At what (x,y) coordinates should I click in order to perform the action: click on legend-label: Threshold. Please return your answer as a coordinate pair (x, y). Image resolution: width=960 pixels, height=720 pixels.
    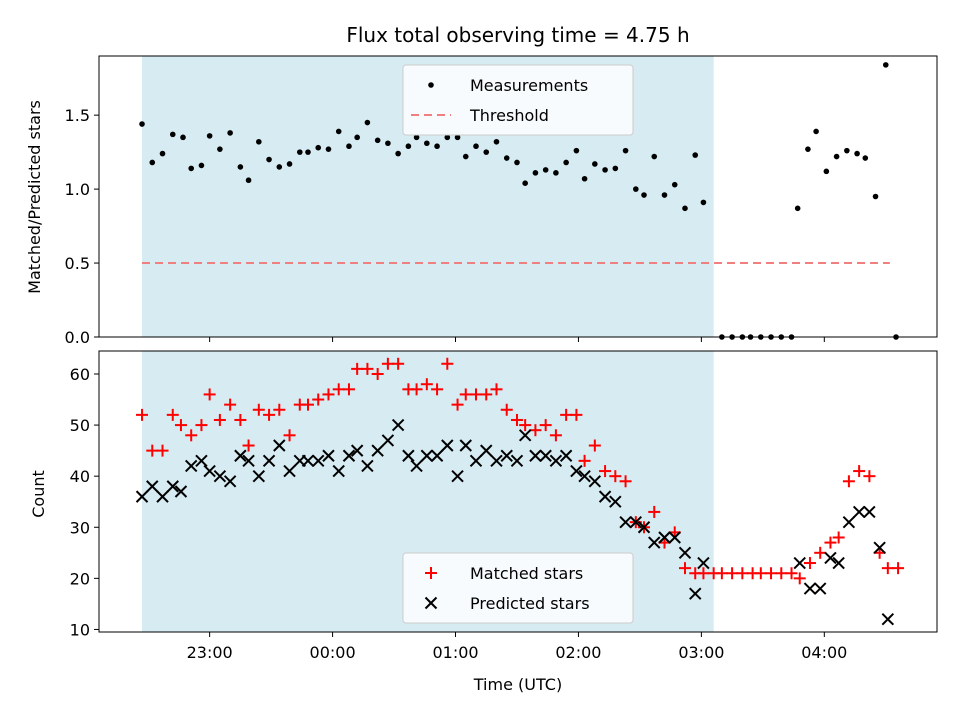
    Looking at the image, I should click on (509, 115).